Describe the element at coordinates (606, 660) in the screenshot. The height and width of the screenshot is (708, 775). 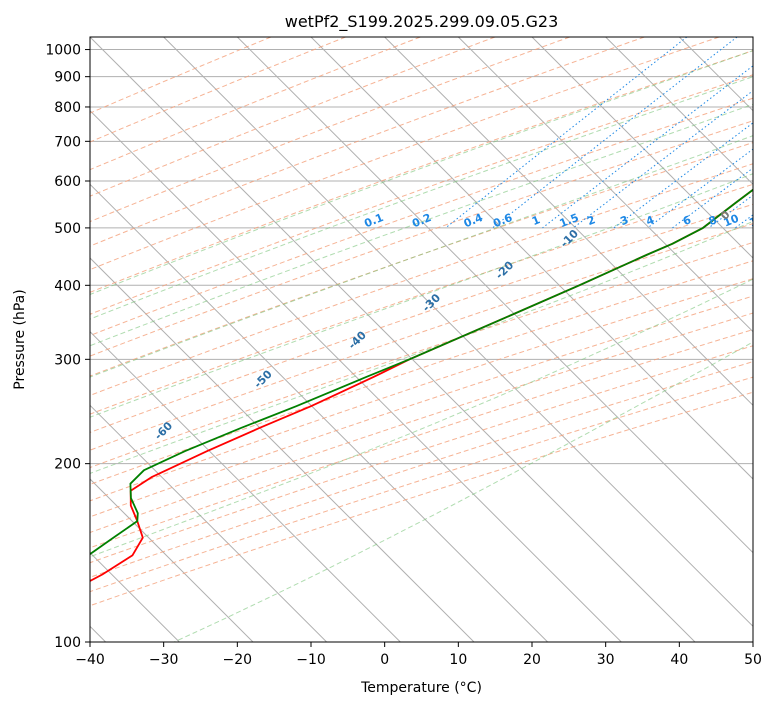
I see `x-tick-label: 30` at that location.